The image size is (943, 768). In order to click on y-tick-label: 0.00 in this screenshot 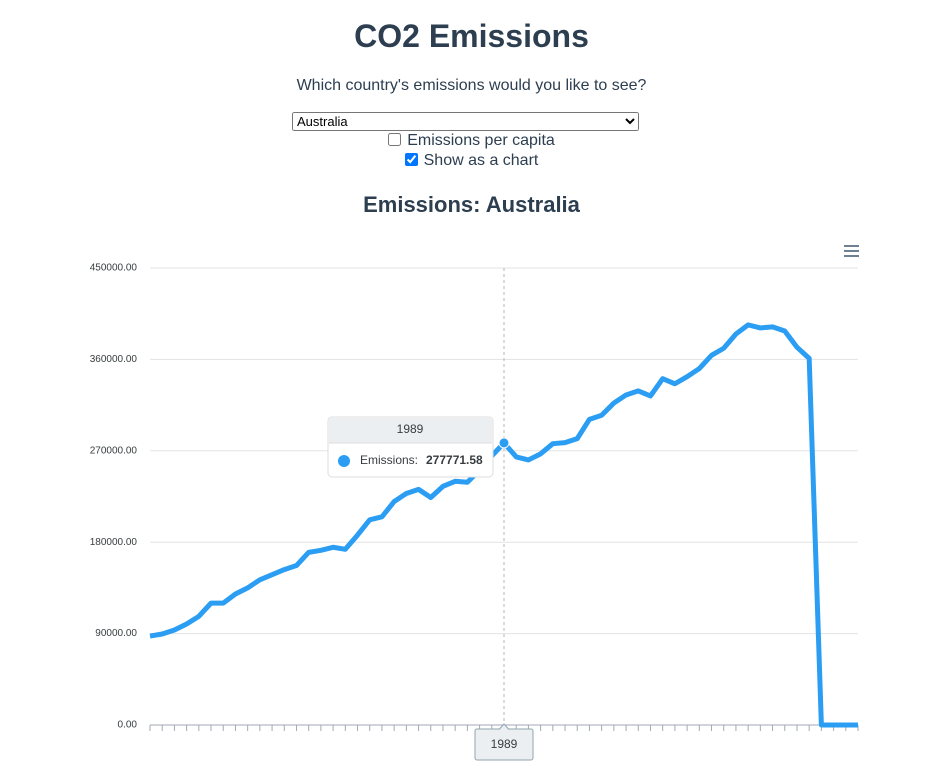, I will do `click(128, 725)`.